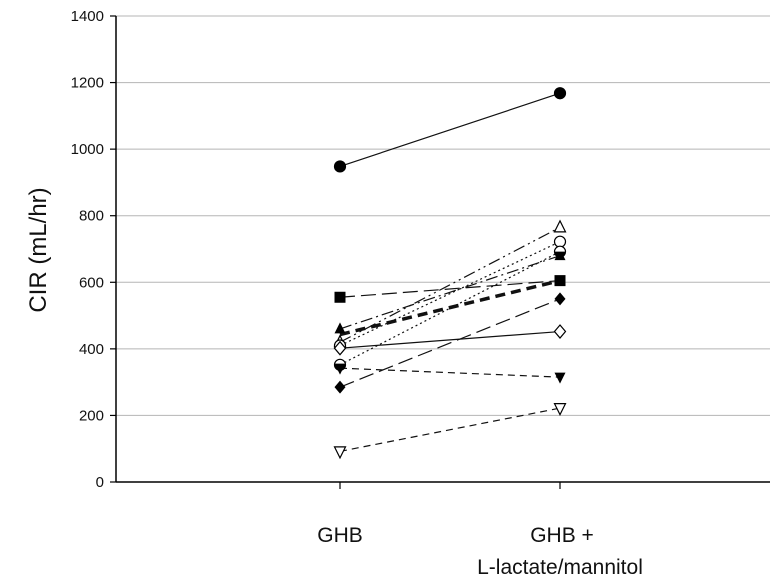 The height and width of the screenshot is (587, 776). Describe the element at coordinates (93, 249) in the screenshot. I see `y-ticks: 0 200 400 600 800 1000 1200 1400` at that location.